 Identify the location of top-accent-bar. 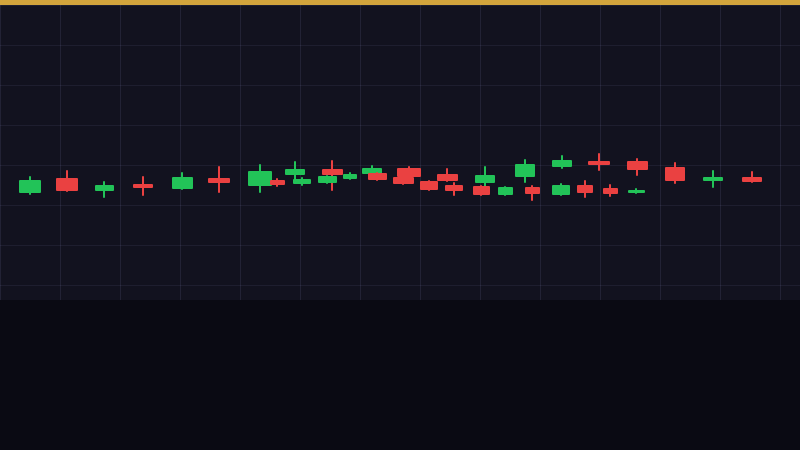
(400, 2).